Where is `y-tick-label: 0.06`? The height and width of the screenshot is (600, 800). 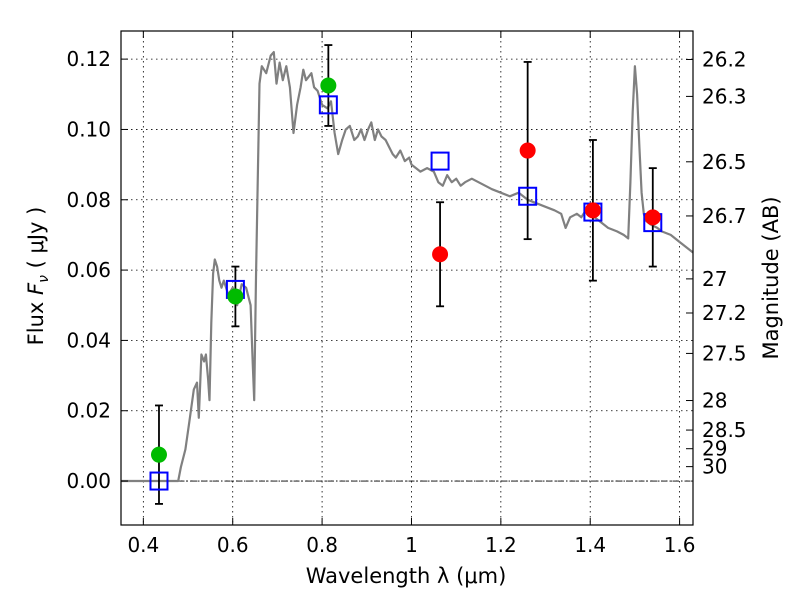
y-tick-label: 0.06 is located at coordinates (88, 270).